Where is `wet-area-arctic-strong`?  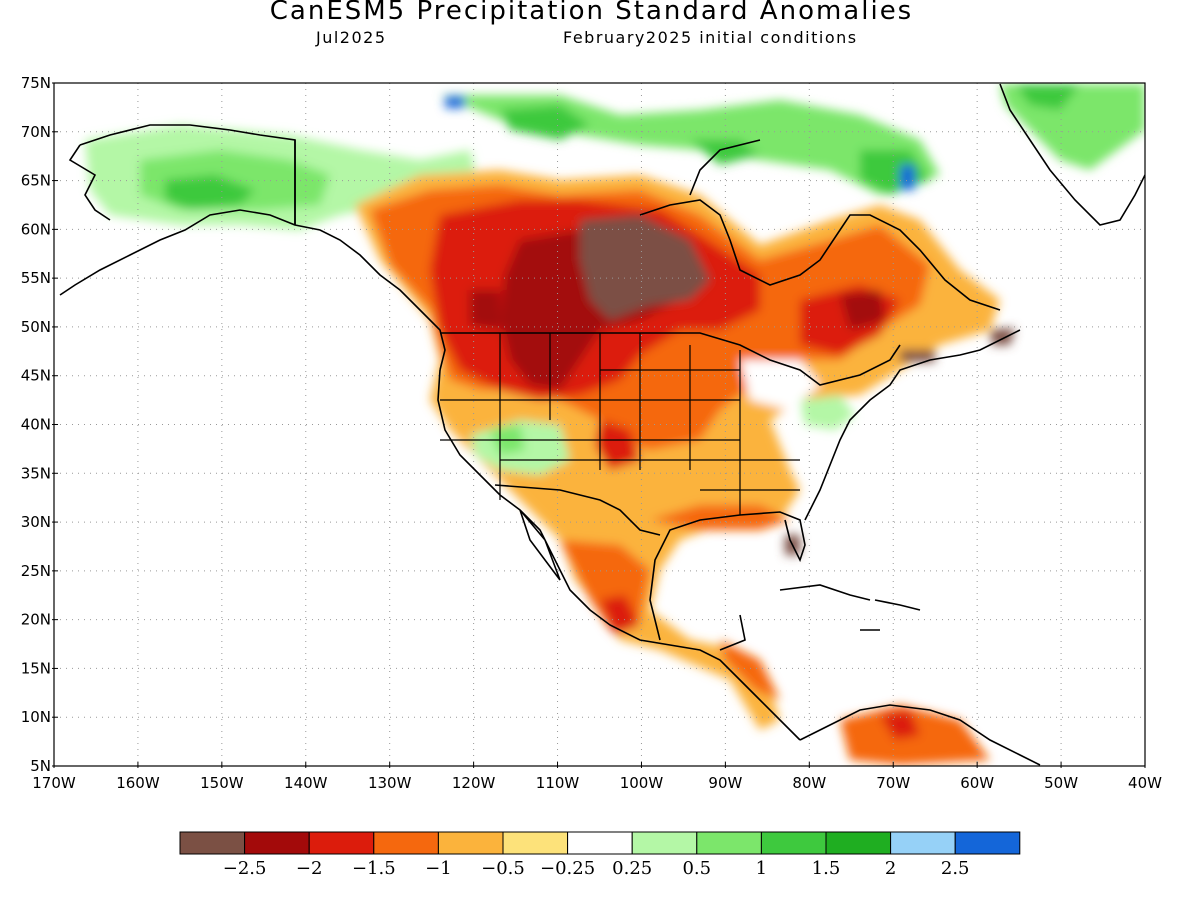 wet-area-arctic-strong is located at coordinates (715, 150).